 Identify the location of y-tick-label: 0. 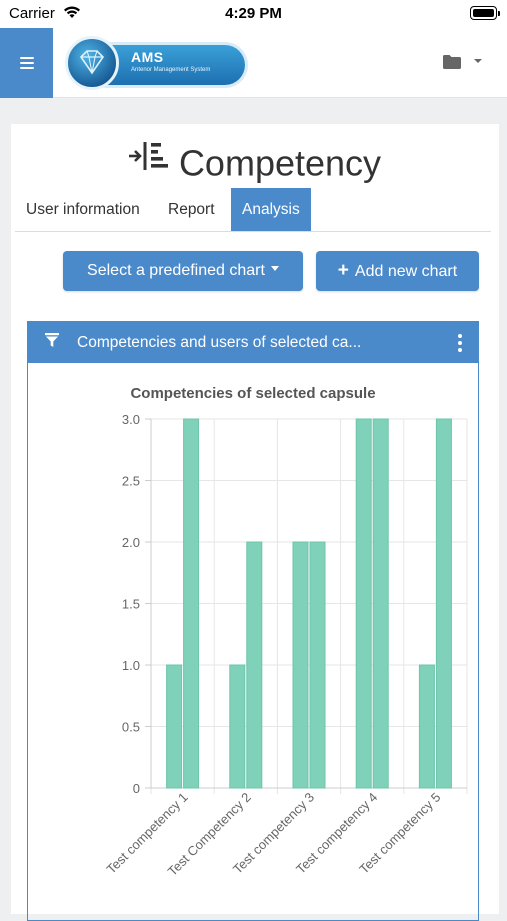
(136, 788).